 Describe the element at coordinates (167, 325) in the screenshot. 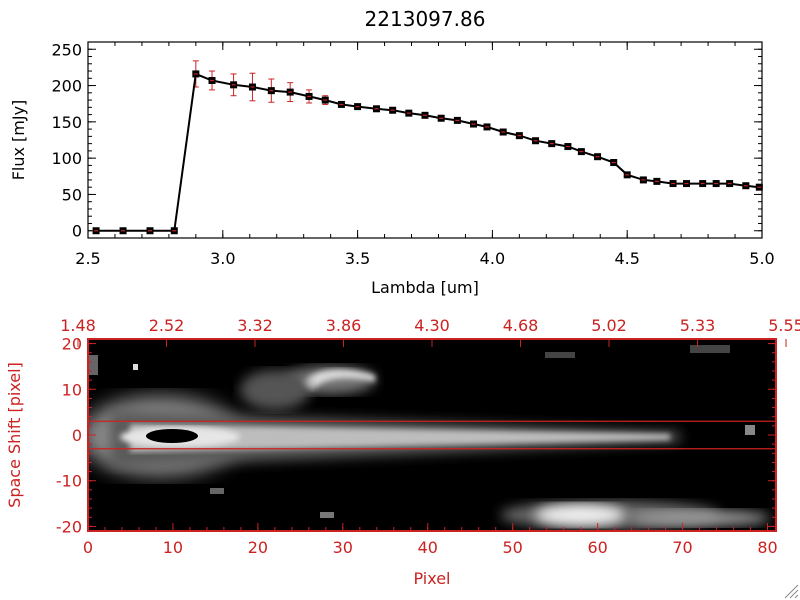

I see `heatmap-top-tick-label: 2.52` at that location.